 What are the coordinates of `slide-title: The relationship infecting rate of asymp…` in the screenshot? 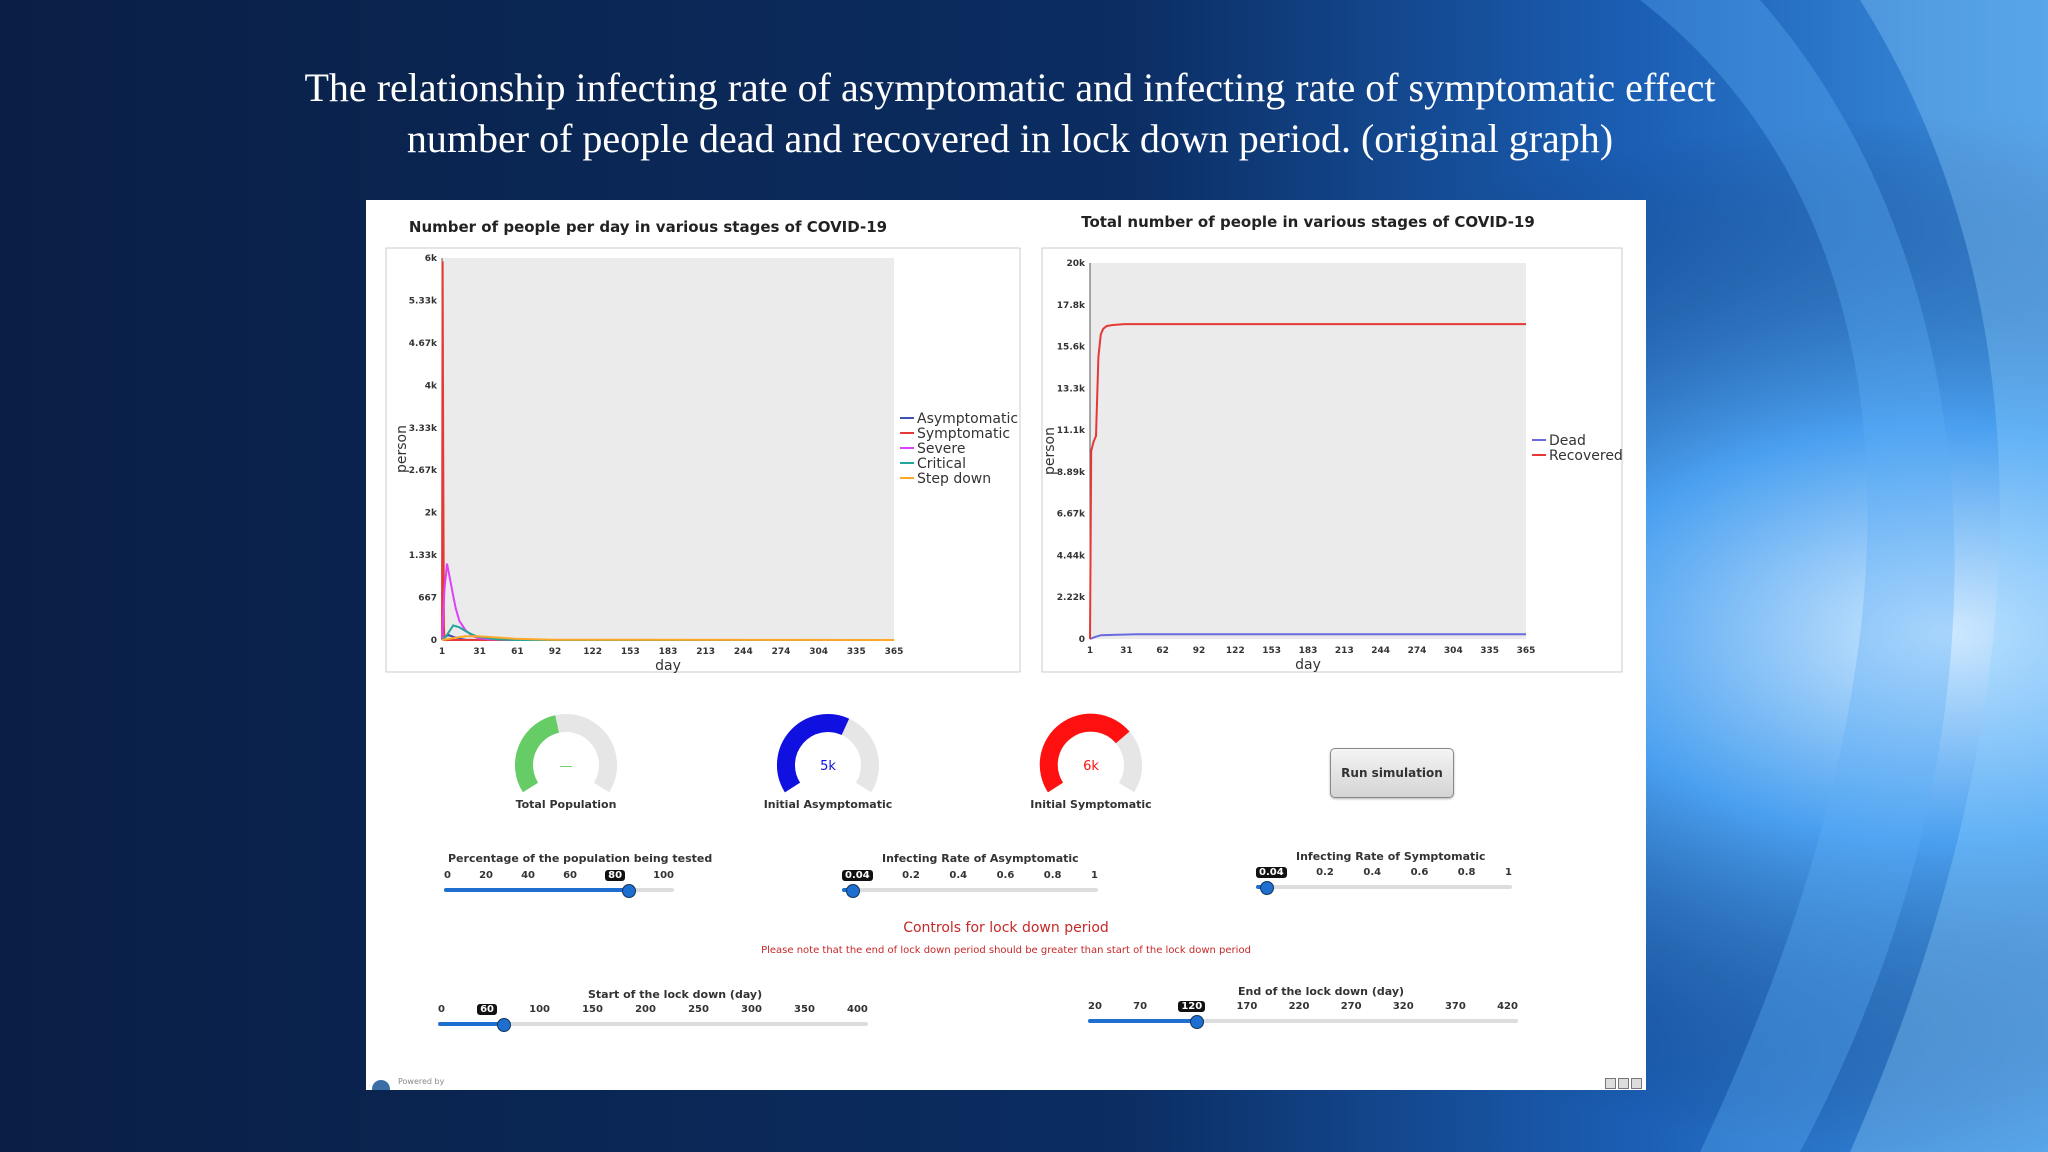 It's located at (1010, 113).